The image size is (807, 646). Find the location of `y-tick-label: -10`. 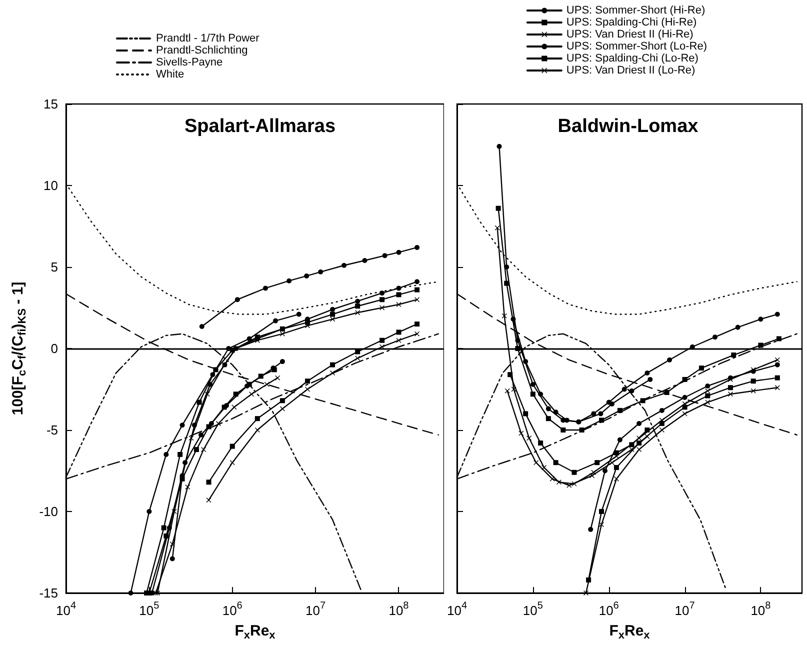

y-tick-label: -10 is located at coordinates (48, 511).